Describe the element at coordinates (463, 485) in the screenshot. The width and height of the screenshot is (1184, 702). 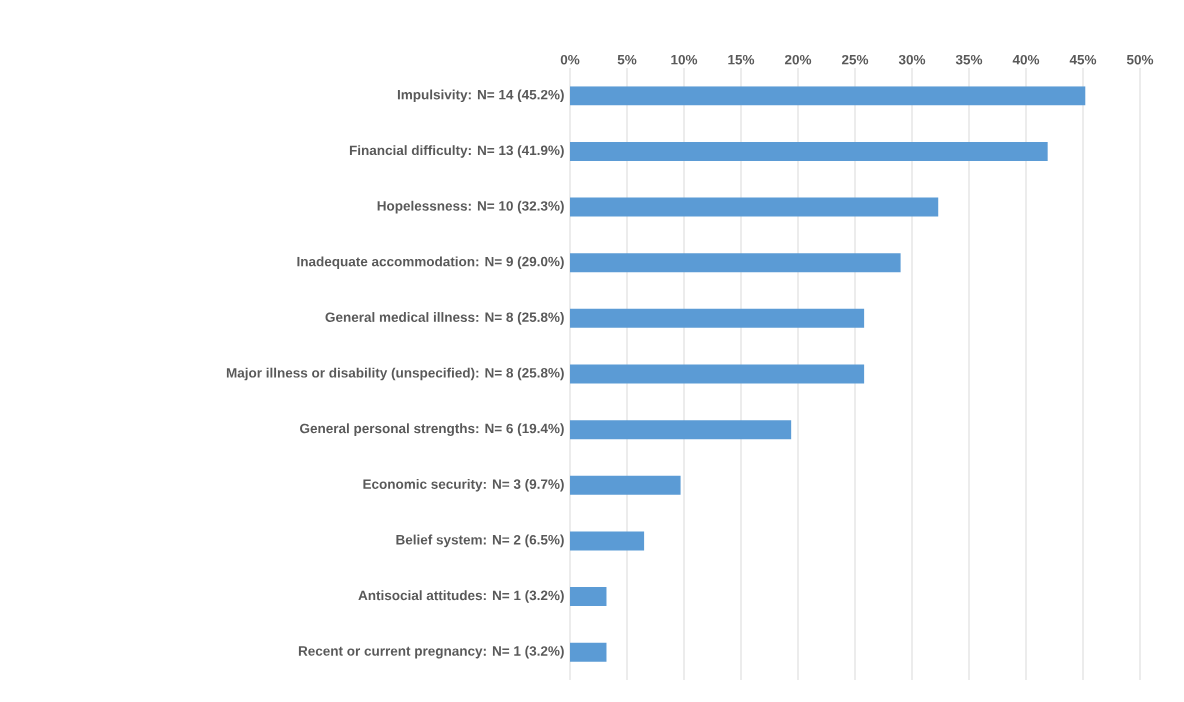
I see `y-tick-label: Economic security: N= 3 (9.7%)` at that location.